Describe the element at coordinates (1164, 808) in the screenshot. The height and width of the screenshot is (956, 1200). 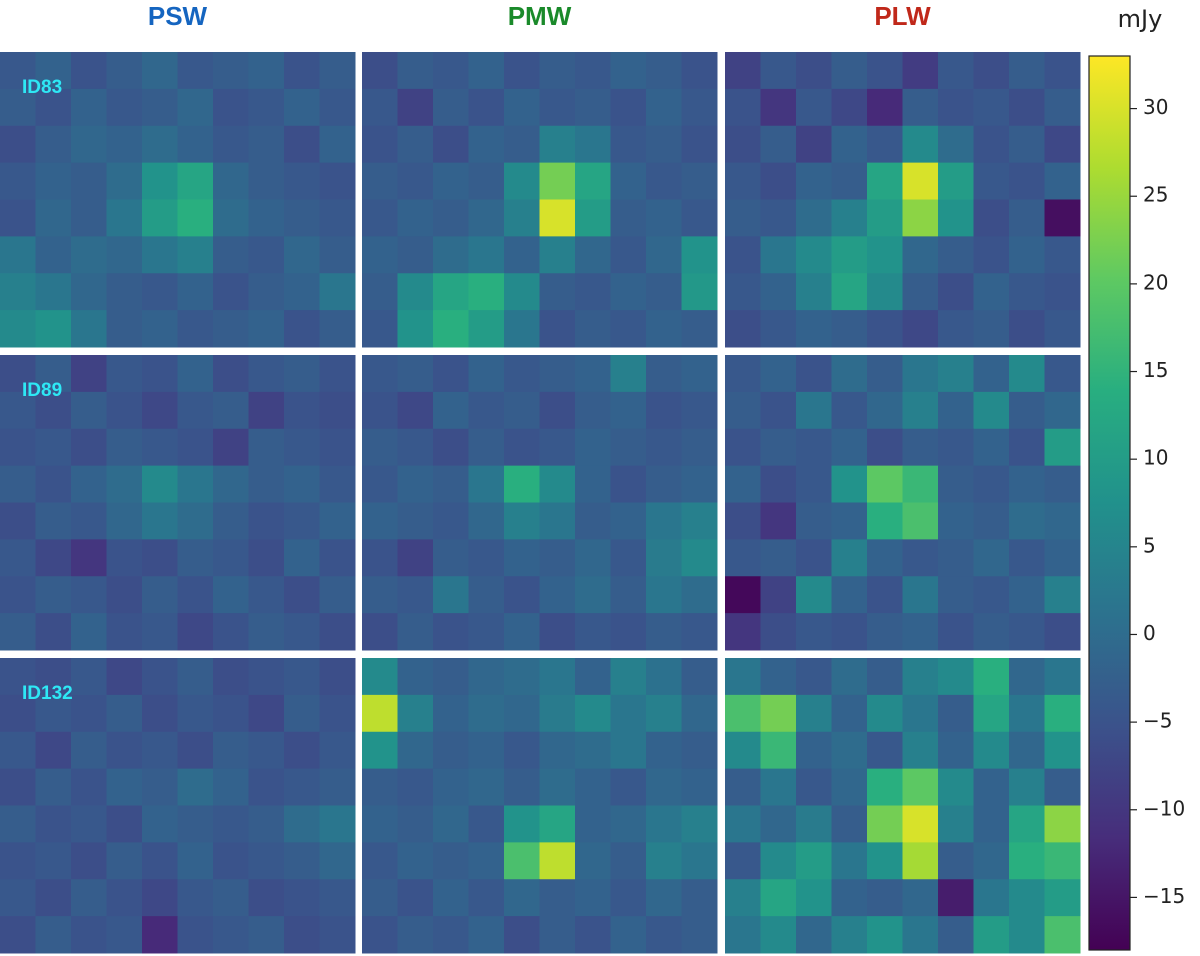
I see `colorbar-tick-label: −10` at that location.